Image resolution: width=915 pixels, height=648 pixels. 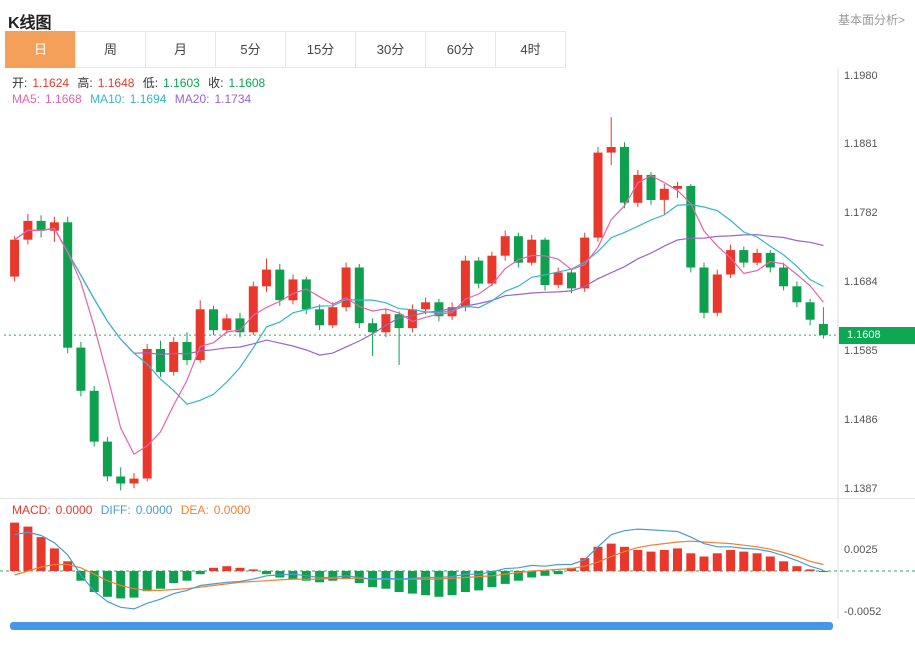 What do you see at coordinates (232, 510) in the screenshot?
I see `dea-value: 0.0000` at bounding box center [232, 510].